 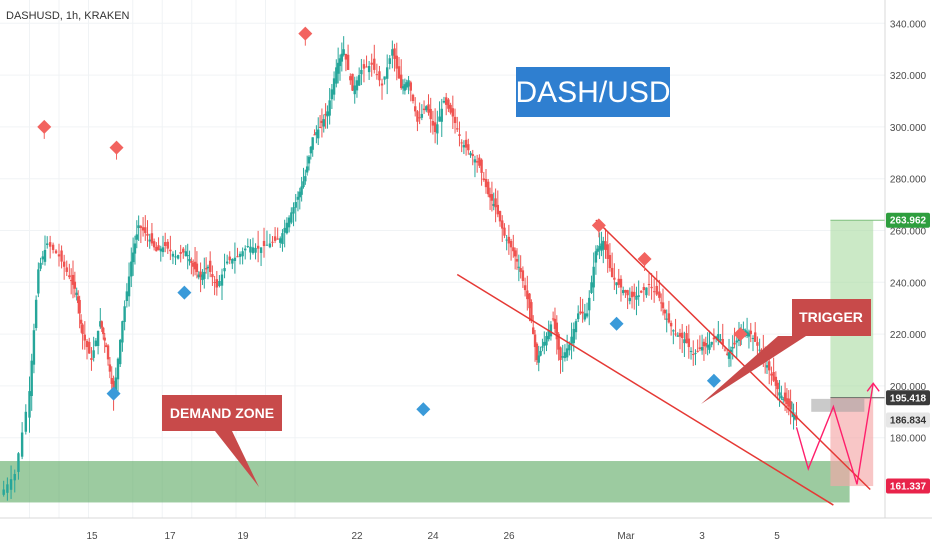 I want to click on demand-zone-label: DEMAND ZONE, so click(x=222, y=413).